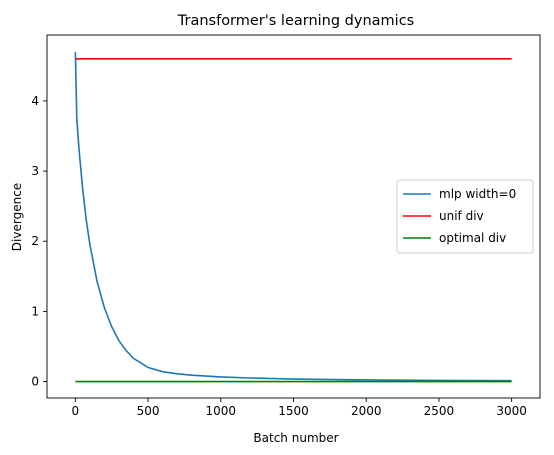  I want to click on y-axis: 0 1 2 3 4, so click(39, 241).